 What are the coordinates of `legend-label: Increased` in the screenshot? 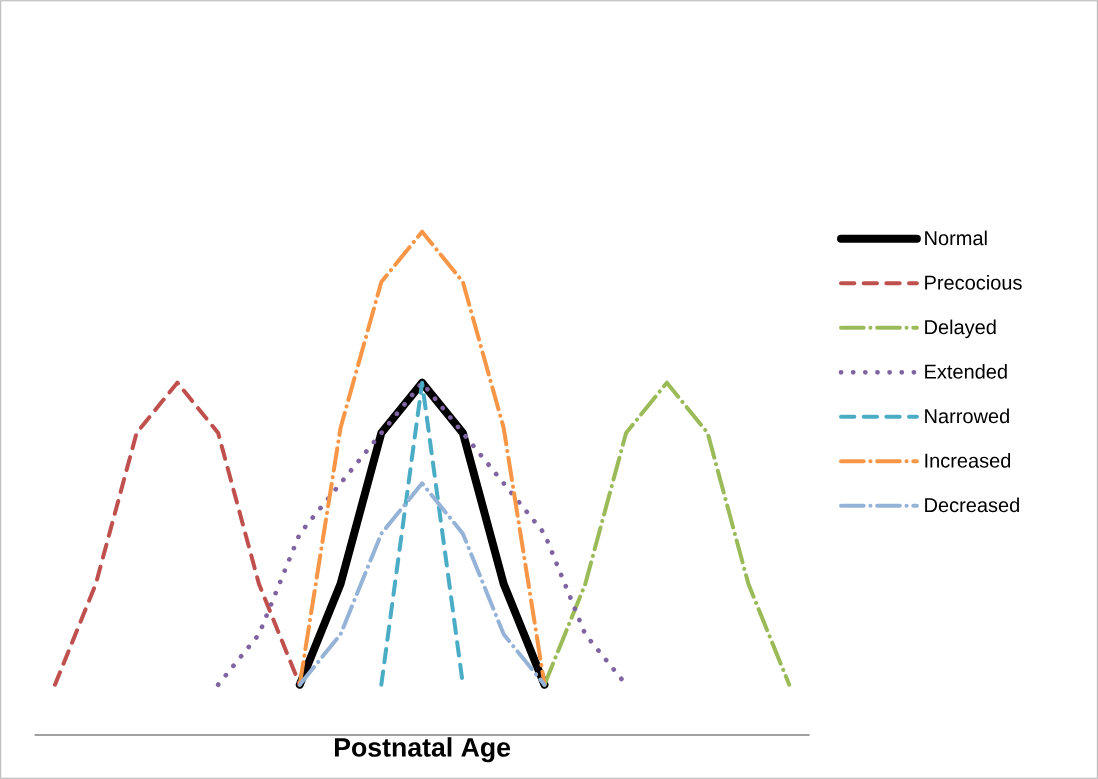 It's located at (968, 460).